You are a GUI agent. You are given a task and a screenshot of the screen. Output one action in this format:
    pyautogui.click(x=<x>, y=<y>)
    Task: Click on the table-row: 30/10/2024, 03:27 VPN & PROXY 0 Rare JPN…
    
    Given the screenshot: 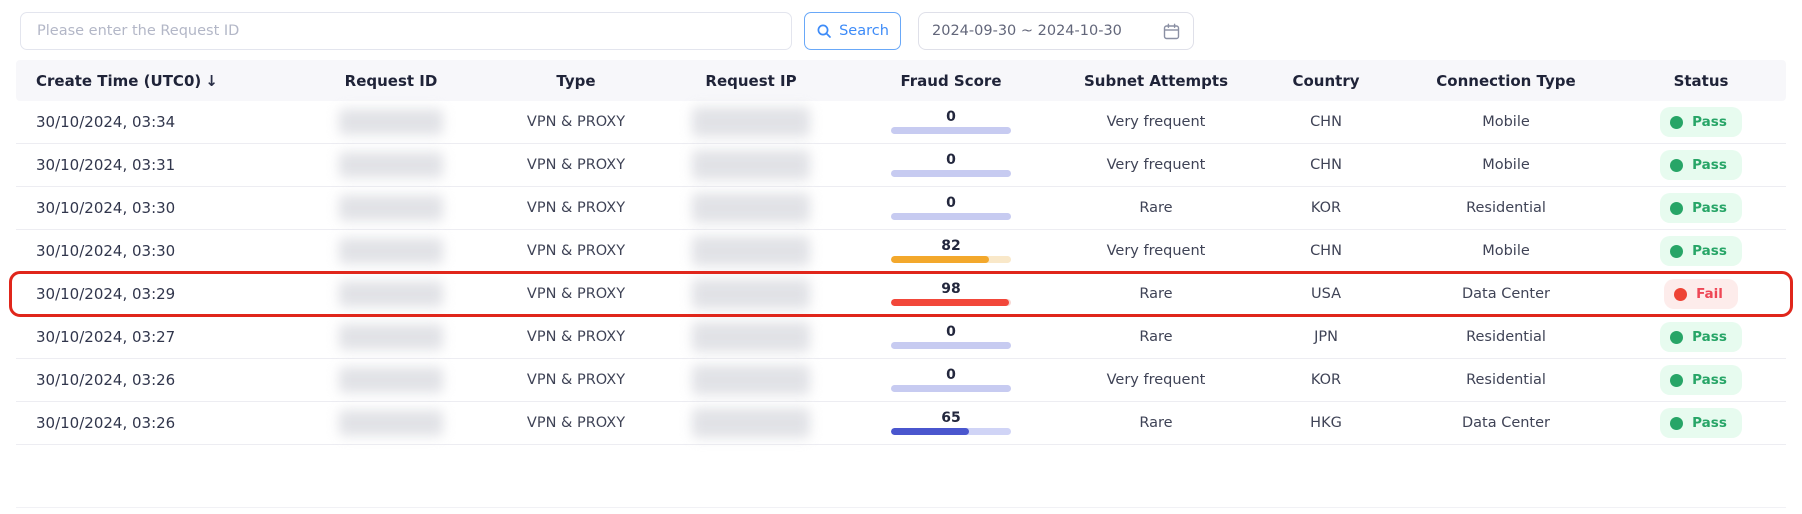 What is the action you would take?
    pyautogui.click(x=901, y=337)
    